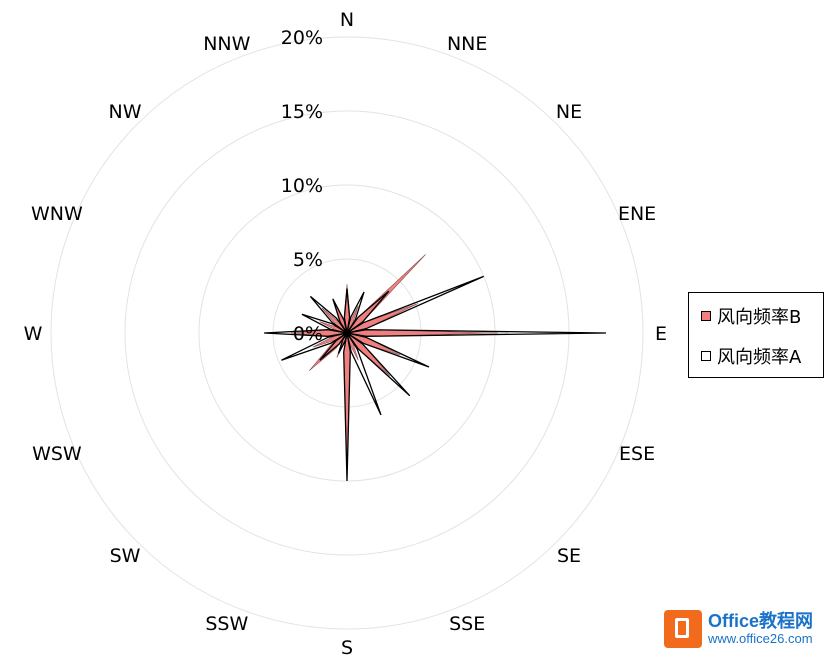  I want to click on petal-a-w, so click(306, 333).